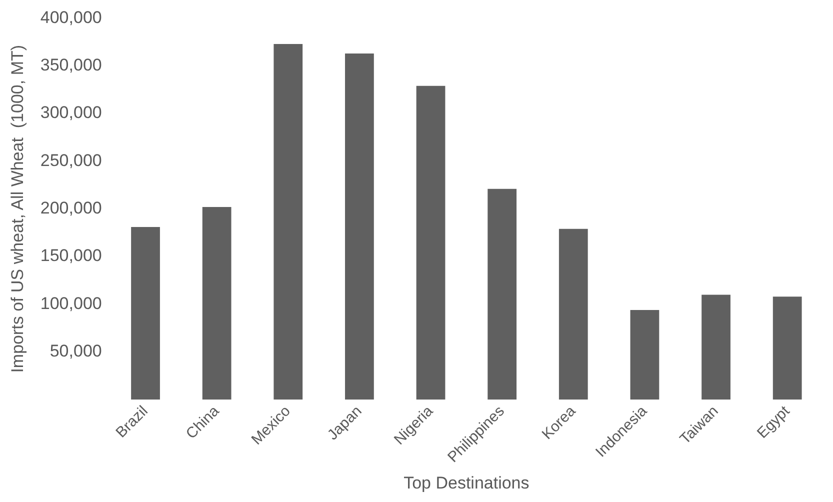 Image resolution: width=833 pixels, height=502 pixels. Describe the element at coordinates (76, 351) in the screenshot. I see `y-tick-label: 50,000` at that location.